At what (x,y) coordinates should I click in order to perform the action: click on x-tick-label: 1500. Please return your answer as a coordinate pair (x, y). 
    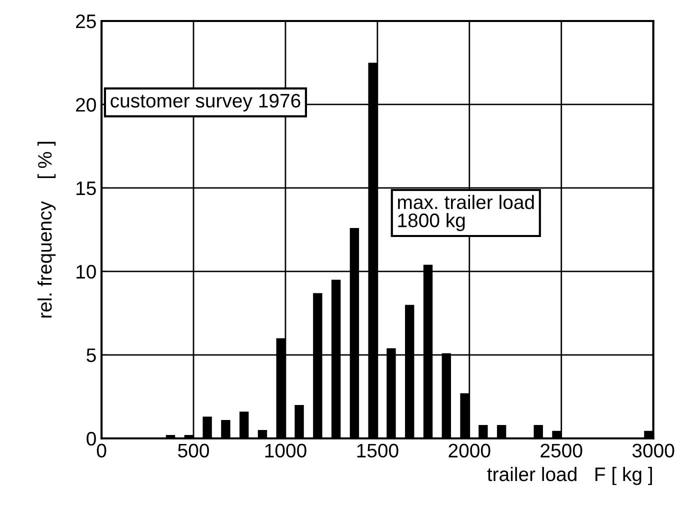
    Looking at the image, I should click on (377, 451).